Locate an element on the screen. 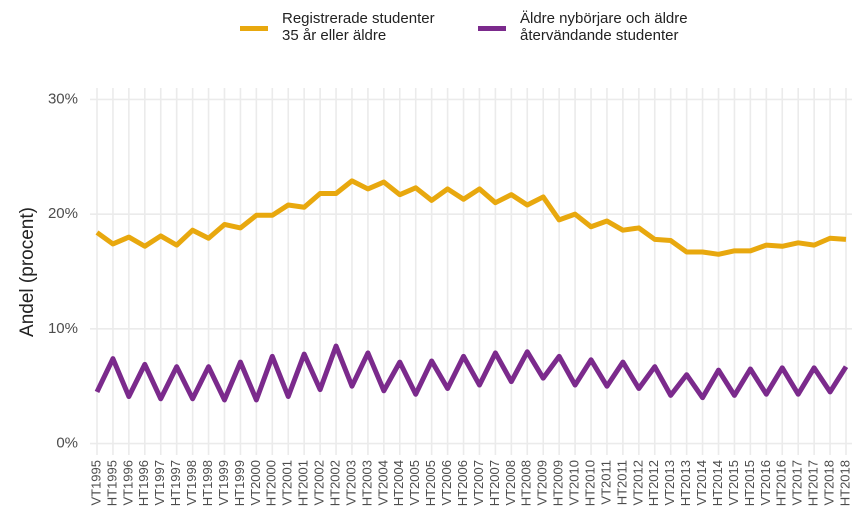  x-tick-label: HT2007 is located at coordinates (494, 483).